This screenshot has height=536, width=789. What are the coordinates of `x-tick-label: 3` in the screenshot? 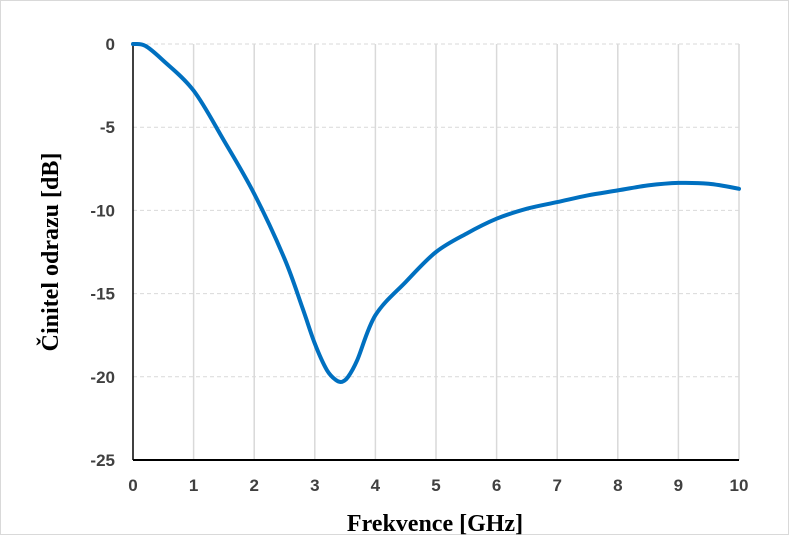 It's located at (314, 485).